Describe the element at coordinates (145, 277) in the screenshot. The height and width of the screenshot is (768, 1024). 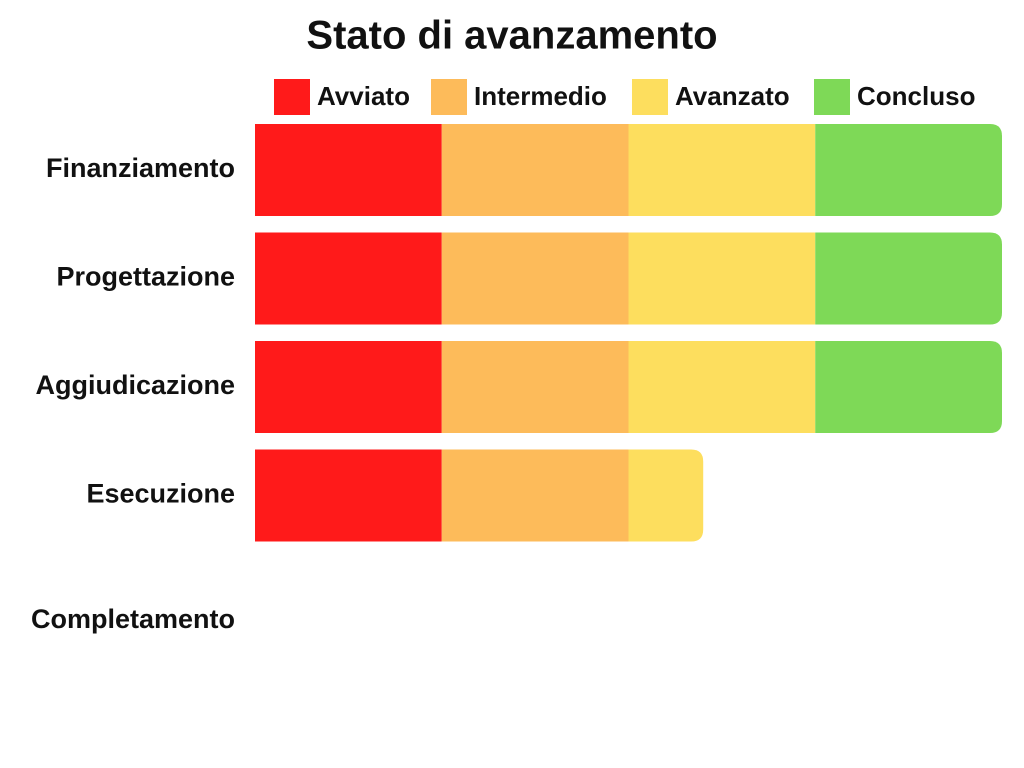
I see `category-label: Progettazione` at that location.